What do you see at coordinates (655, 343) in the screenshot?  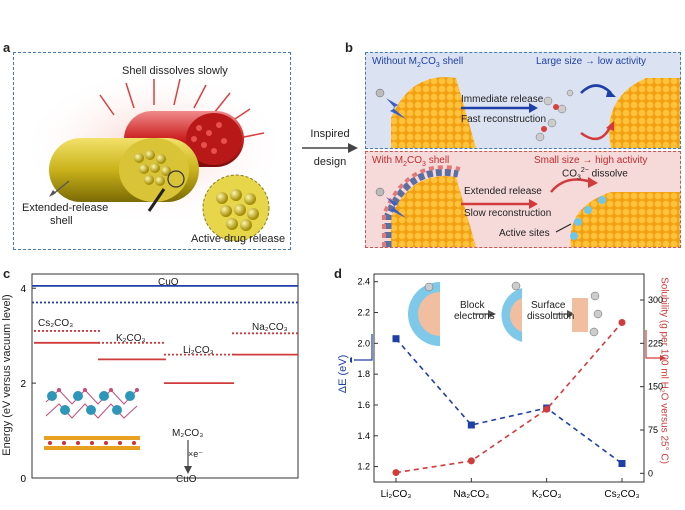 I see `d-right-tick-label: 225` at bounding box center [655, 343].